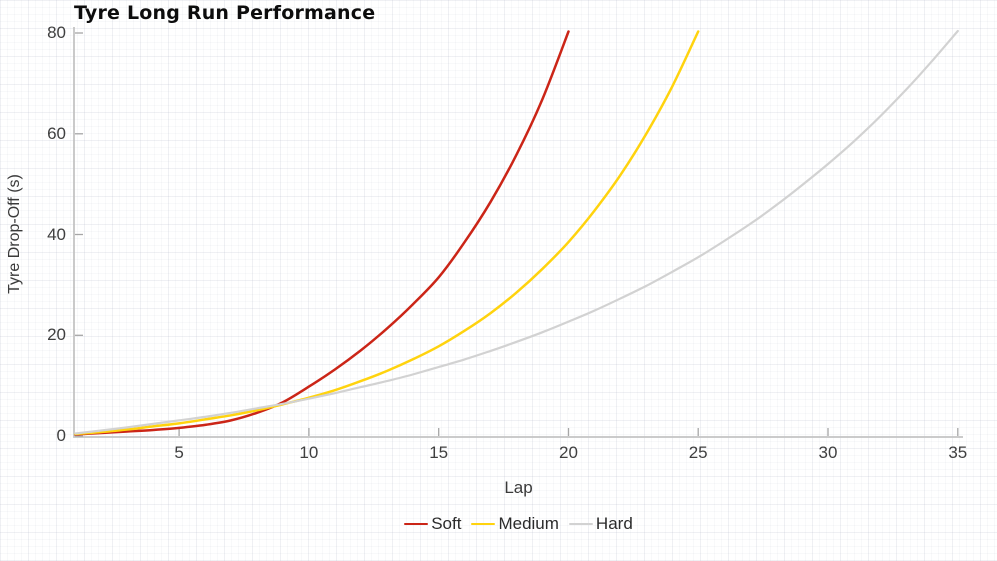 The image size is (997, 561). I want to click on legend-label: Medium, so click(528, 523).